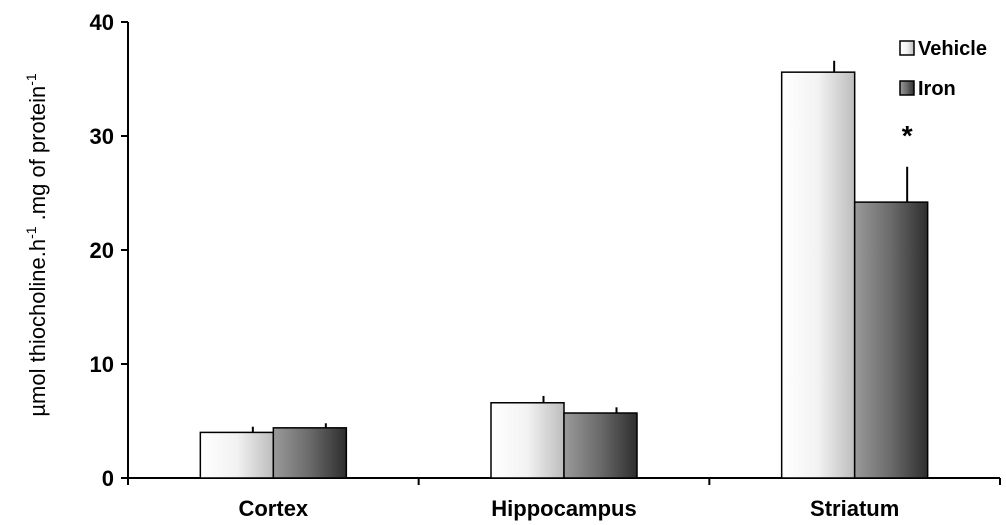 The width and height of the screenshot is (1006, 525). What do you see at coordinates (818, 275) in the screenshot?
I see `bar-vehicle-striatum` at bounding box center [818, 275].